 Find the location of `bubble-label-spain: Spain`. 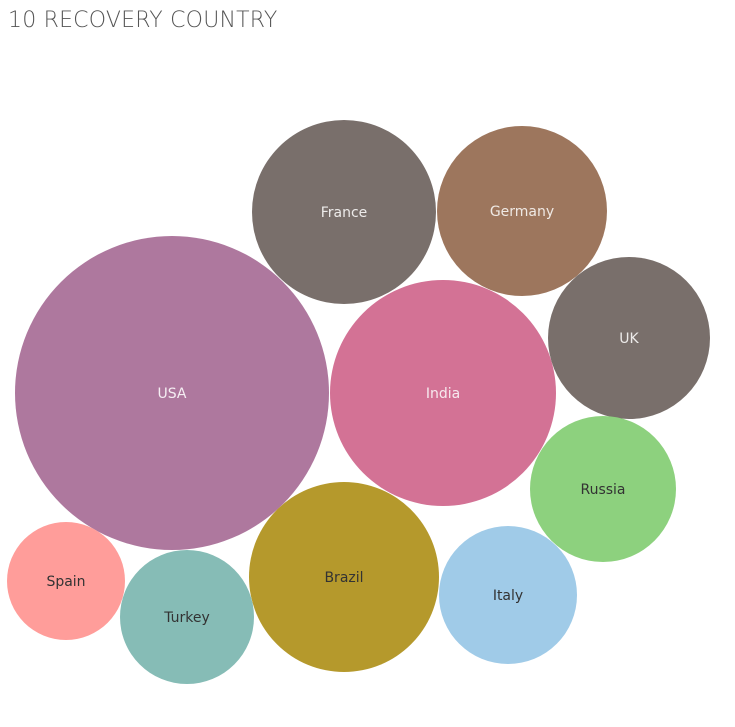

bubble-label-spain: Spain is located at coordinates (65, 582).